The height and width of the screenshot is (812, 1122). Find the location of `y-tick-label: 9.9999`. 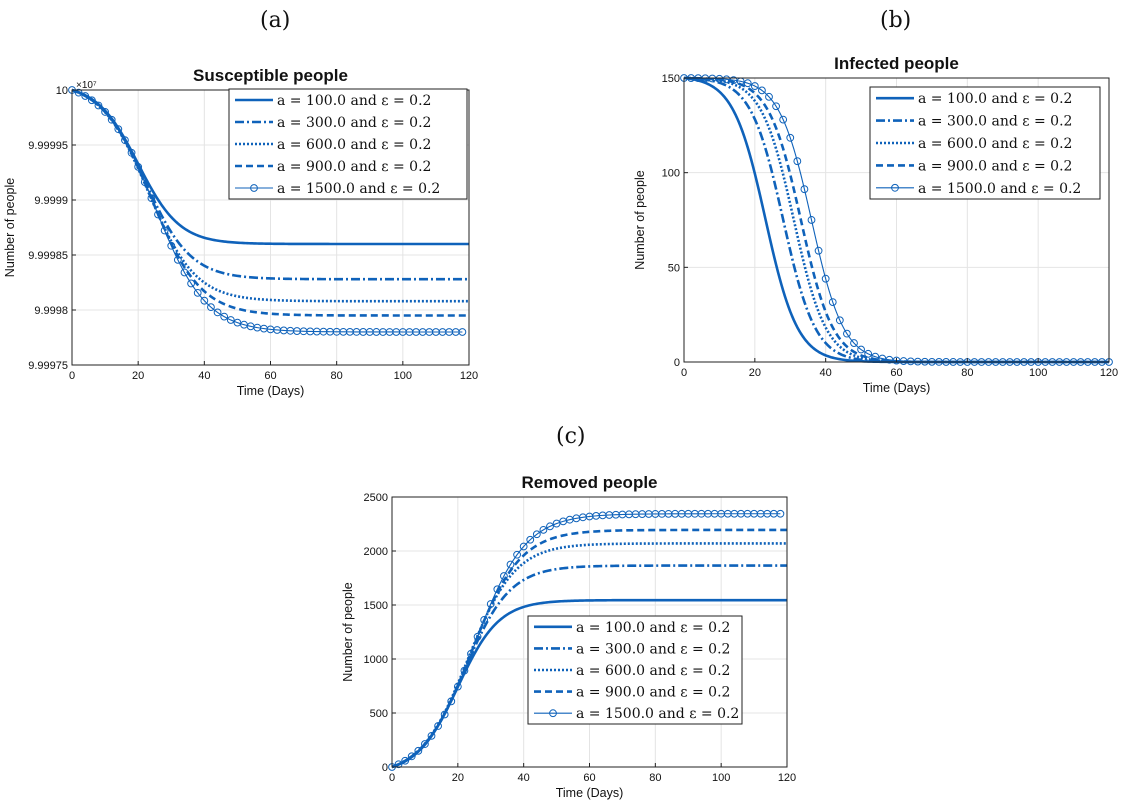

y-tick-label: 9.9999 is located at coordinates (51, 201).